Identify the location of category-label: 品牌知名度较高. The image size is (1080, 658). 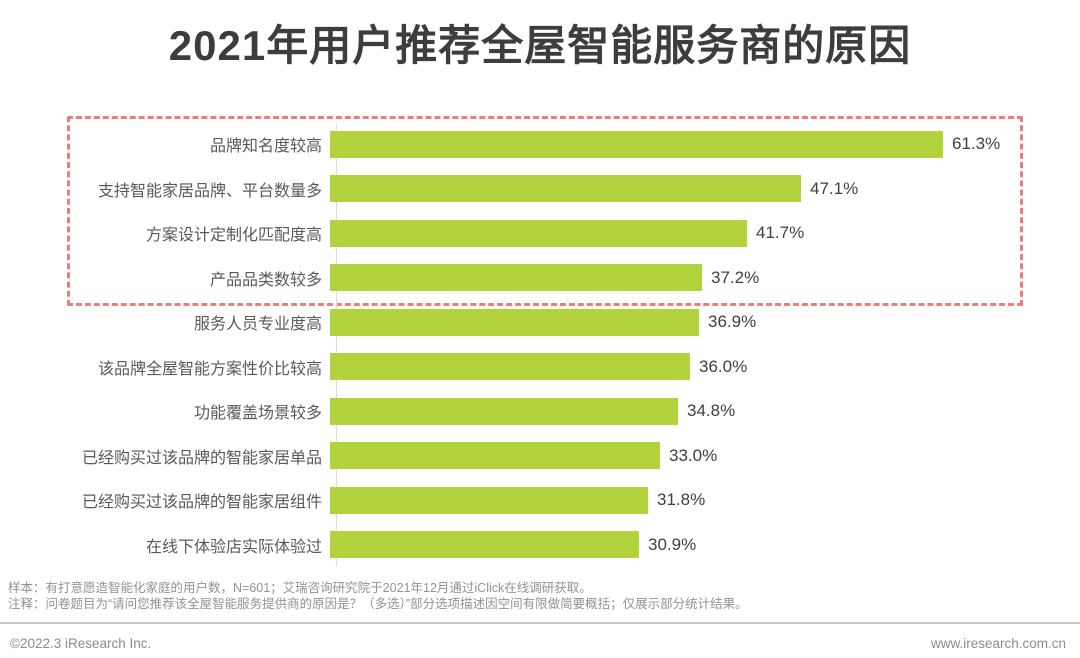
(265, 147).